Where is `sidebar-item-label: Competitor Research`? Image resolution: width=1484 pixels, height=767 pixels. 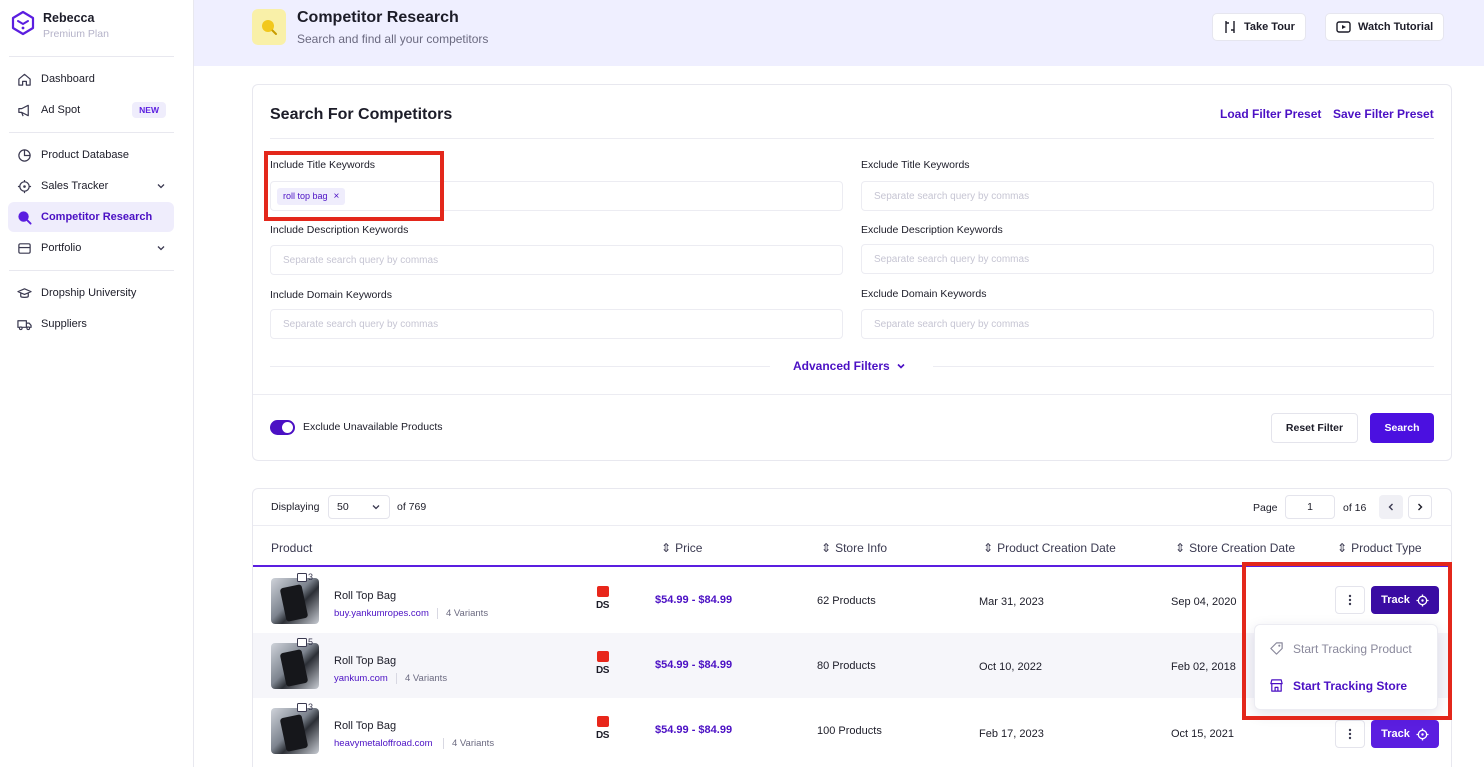 sidebar-item-label: Competitor Research is located at coordinates (97, 217).